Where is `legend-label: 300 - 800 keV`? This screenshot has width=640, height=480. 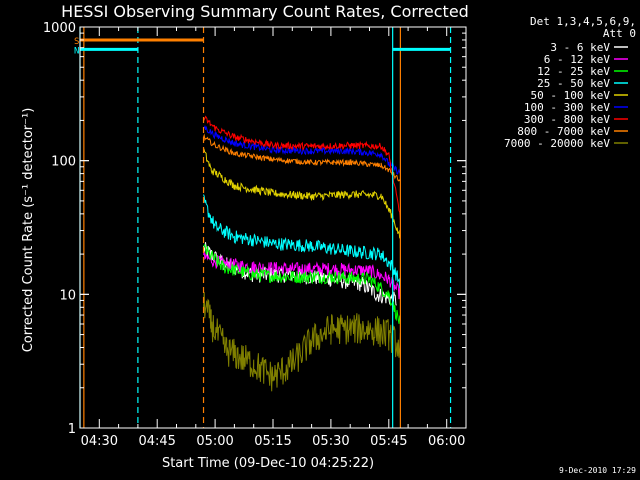 legend-label: 300 - 800 keV is located at coordinates (567, 119).